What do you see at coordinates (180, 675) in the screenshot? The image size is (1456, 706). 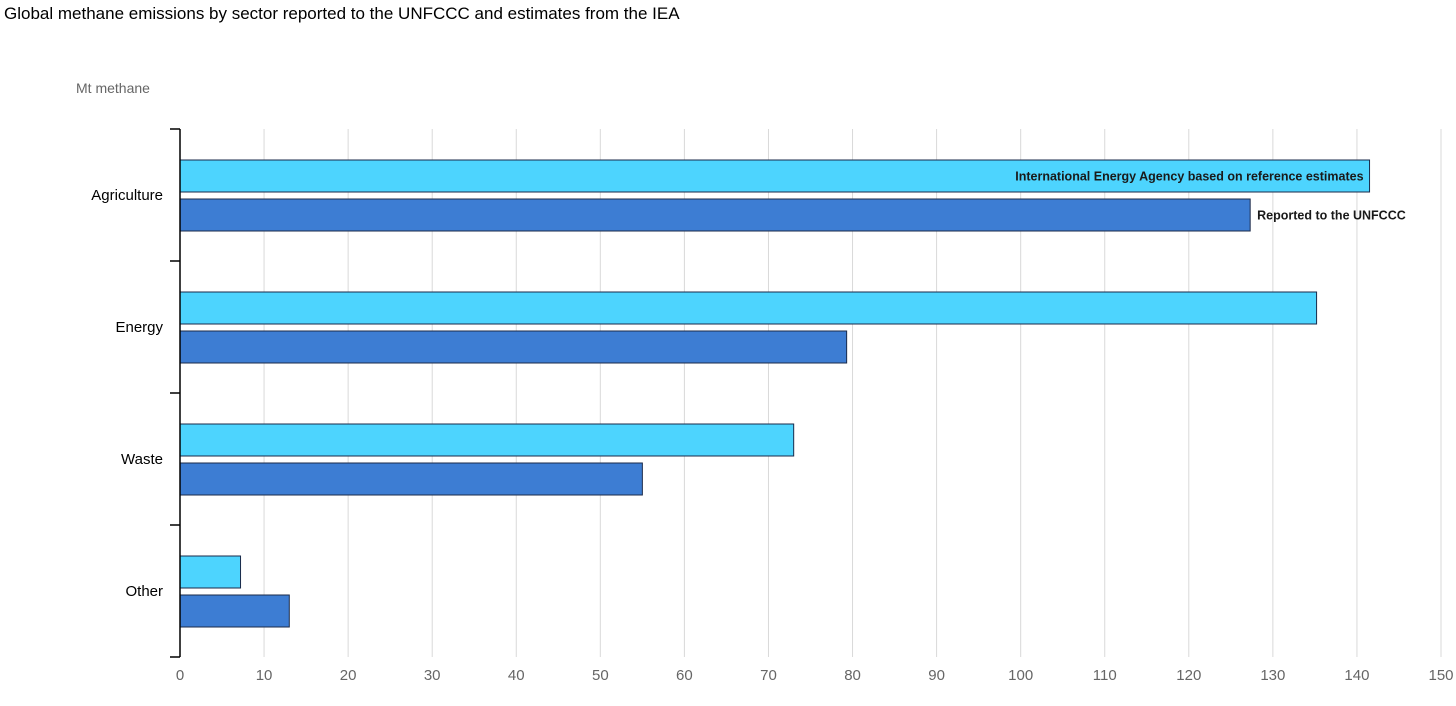 I see `x-tick-label: 0` at bounding box center [180, 675].